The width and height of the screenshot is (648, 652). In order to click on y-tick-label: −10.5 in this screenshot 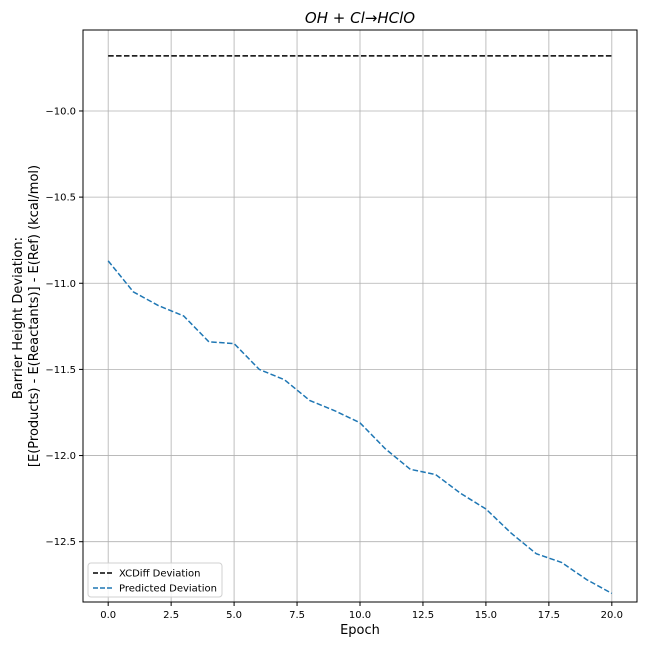, I will do `click(60, 198)`.